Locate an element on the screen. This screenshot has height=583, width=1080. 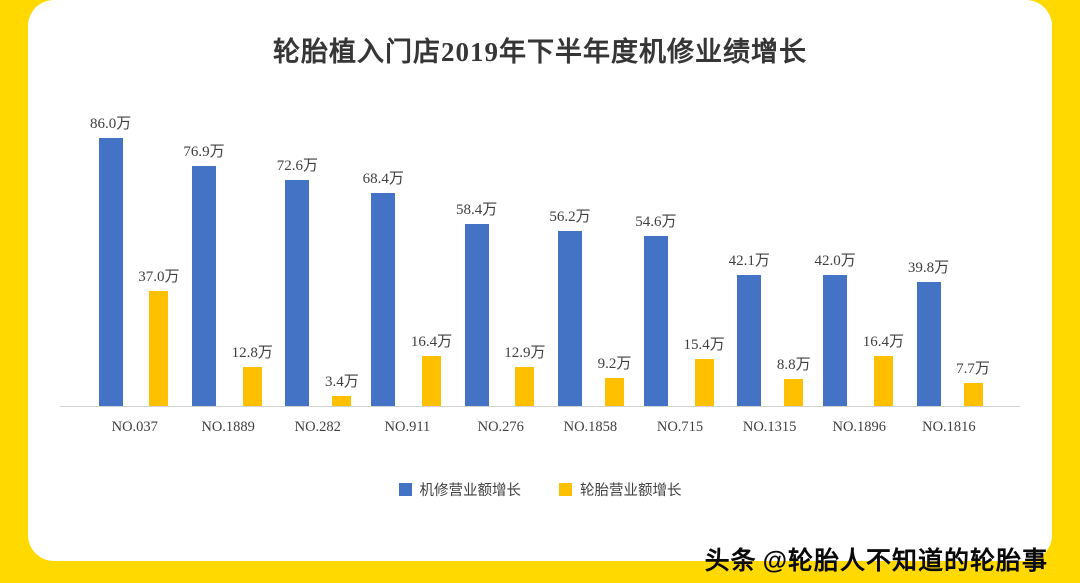
bar-column: 54.6万 is located at coordinates (656, 308).